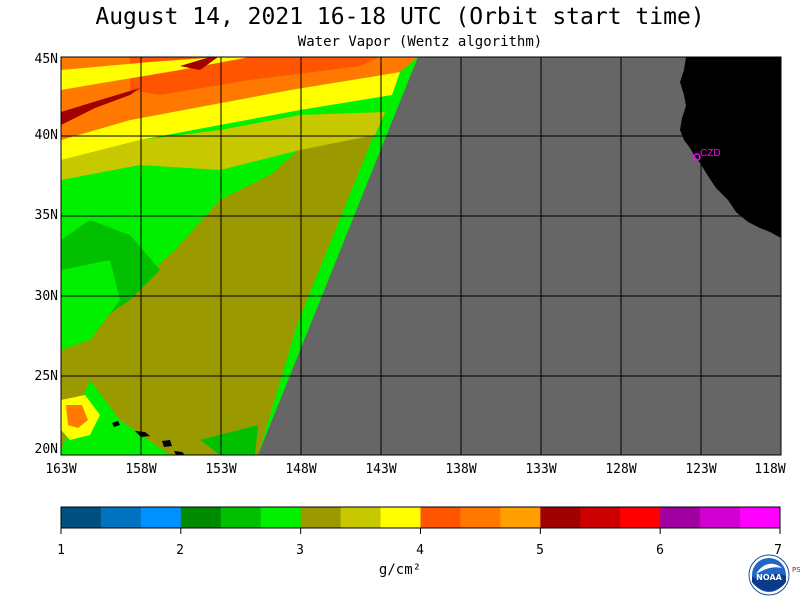 The width and height of the screenshot is (800, 600). I want to click on psl-logo-text: PSL, so click(796, 570).